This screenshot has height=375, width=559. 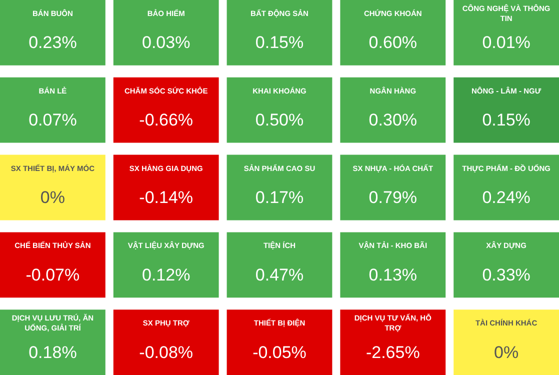 What do you see at coordinates (279, 274) in the screenshot?
I see `data-label: 0.47%` at bounding box center [279, 274].